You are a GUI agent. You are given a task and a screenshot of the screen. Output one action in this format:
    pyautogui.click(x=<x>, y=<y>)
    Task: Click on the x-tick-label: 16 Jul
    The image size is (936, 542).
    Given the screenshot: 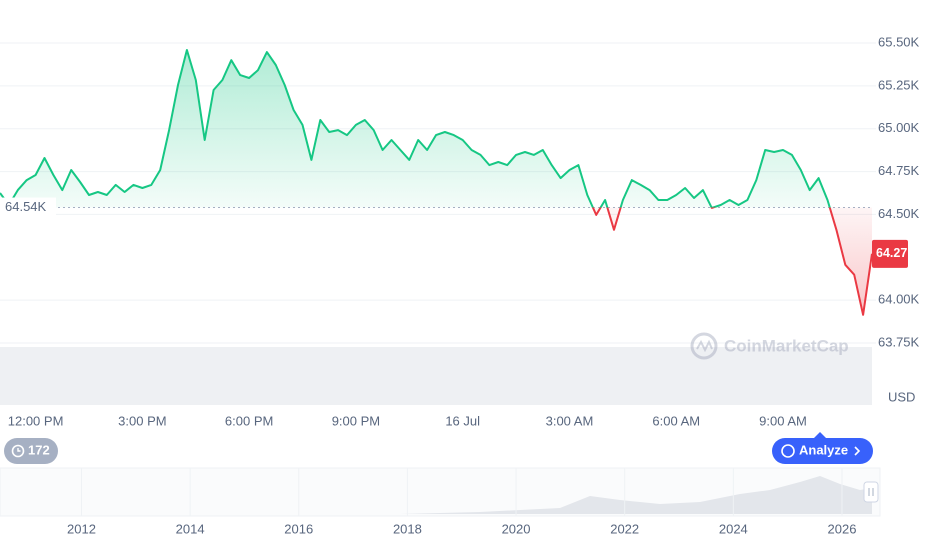 What is the action you would take?
    pyautogui.click(x=462, y=420)
    